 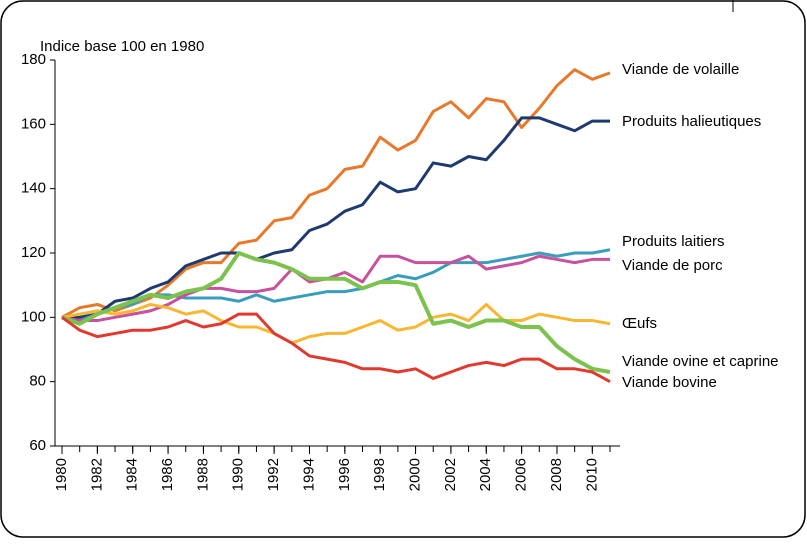 What do you see at coordinates (344, 474) in the screenshot?
I see `x-tick-label: 1996` at bounding box center [344, 474].